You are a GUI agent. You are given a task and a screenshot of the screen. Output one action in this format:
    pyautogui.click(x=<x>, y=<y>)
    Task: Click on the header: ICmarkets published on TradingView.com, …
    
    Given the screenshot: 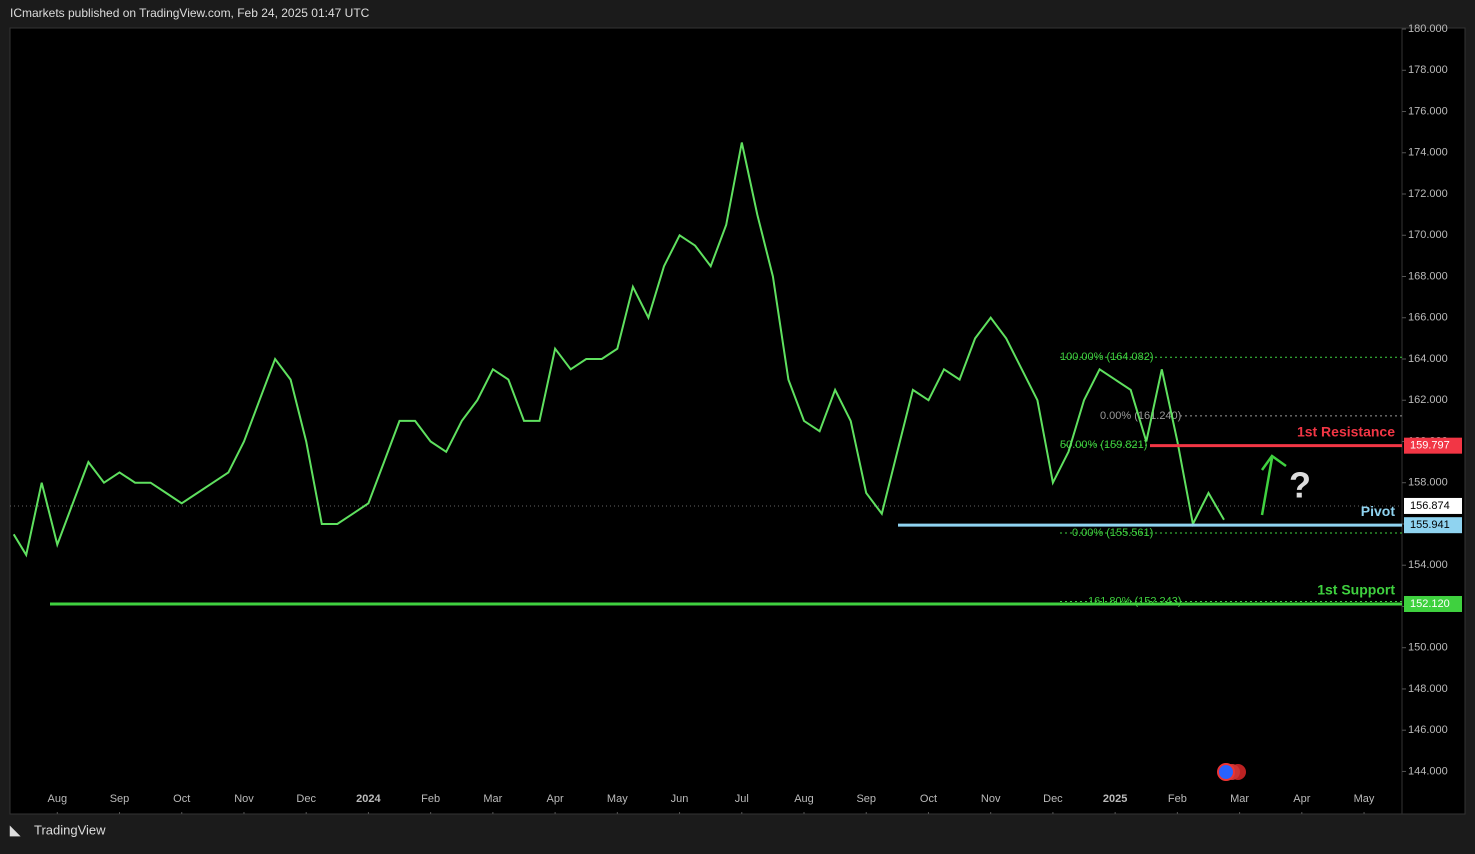 What is the action you would take?
    pyautogui.click(x=190, y=13)
    